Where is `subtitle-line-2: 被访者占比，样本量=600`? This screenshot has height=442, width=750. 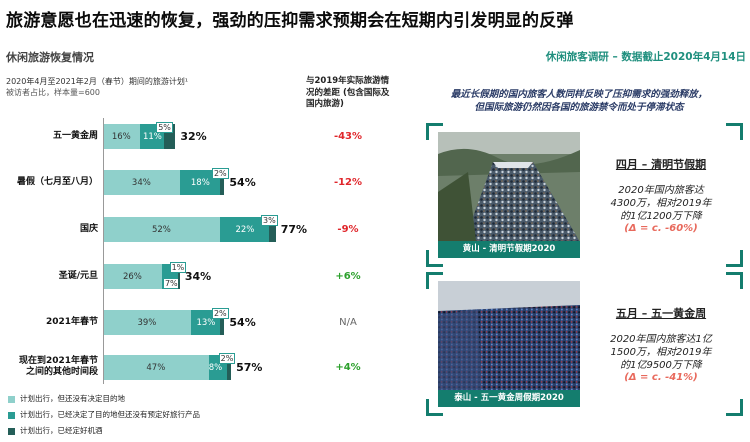
subtitle-line-2: 被访者占比，样本量=600 is located at coordinates (53, 92).